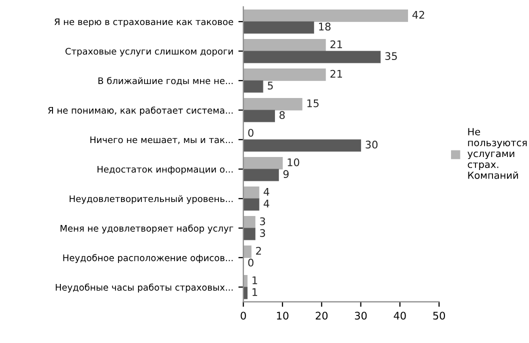  I want to click on data-label: 42, so click(418, 14).